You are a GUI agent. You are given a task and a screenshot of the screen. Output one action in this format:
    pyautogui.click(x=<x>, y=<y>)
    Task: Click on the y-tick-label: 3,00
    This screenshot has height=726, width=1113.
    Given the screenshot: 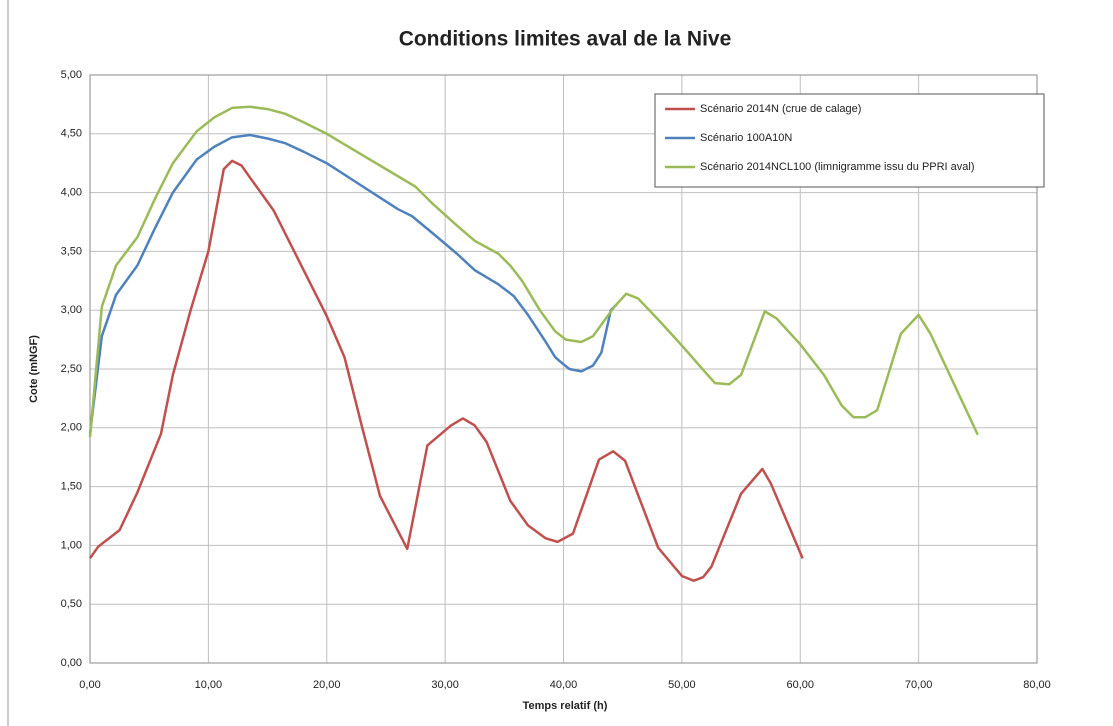 What is the action you would take?
    pyautogui.click(x=71, y=310)
    